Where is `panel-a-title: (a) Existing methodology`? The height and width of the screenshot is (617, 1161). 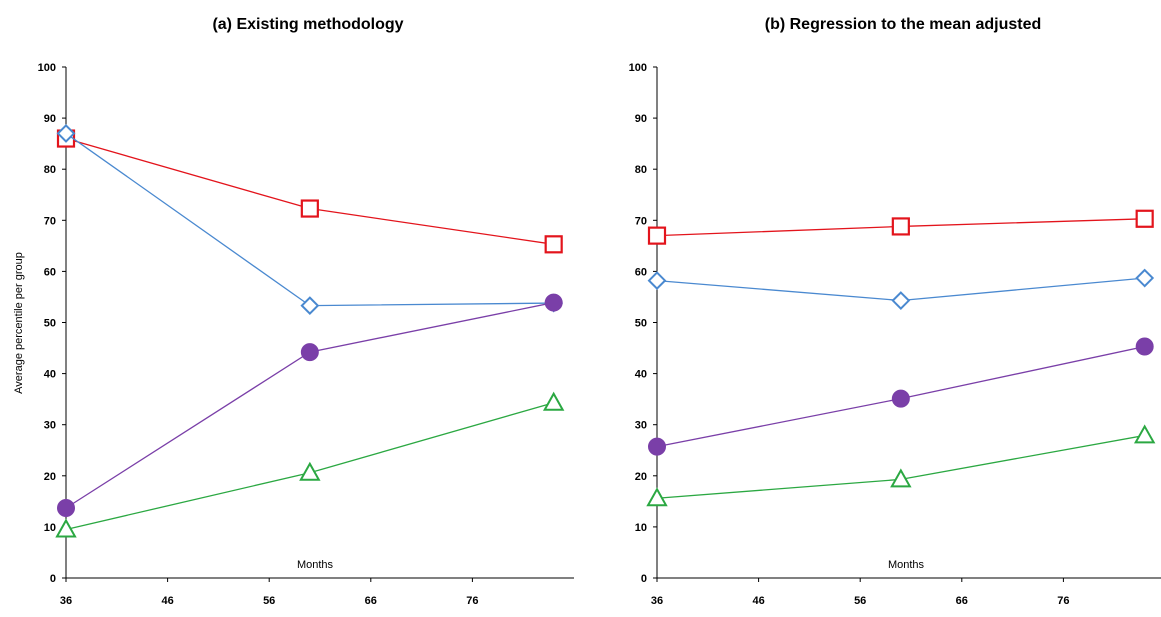 panel-a-title: (a) Existing methodology is located at coordinates (307, 24).